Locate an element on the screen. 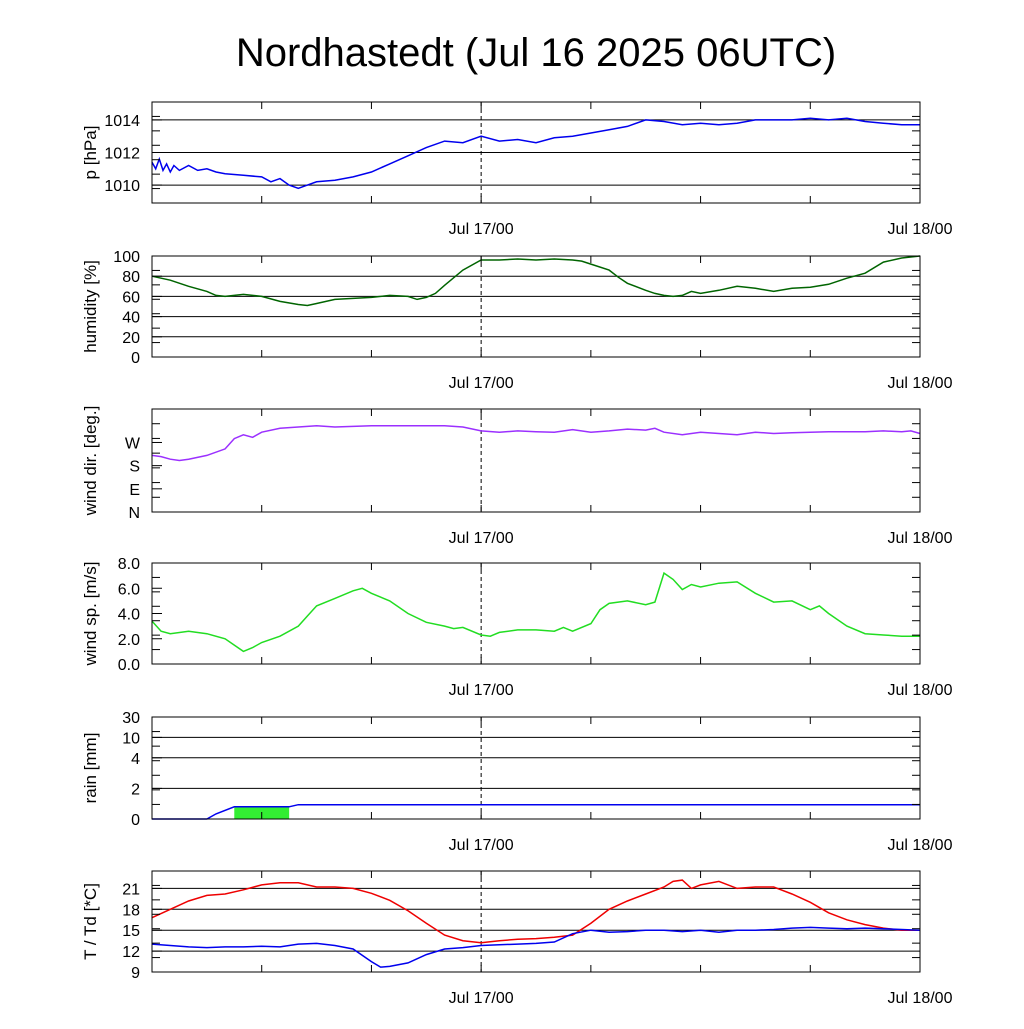 The height and width of the screenshot is (1029, 1024). y-tick-label: 1012 is located at coordinates (122, 154).